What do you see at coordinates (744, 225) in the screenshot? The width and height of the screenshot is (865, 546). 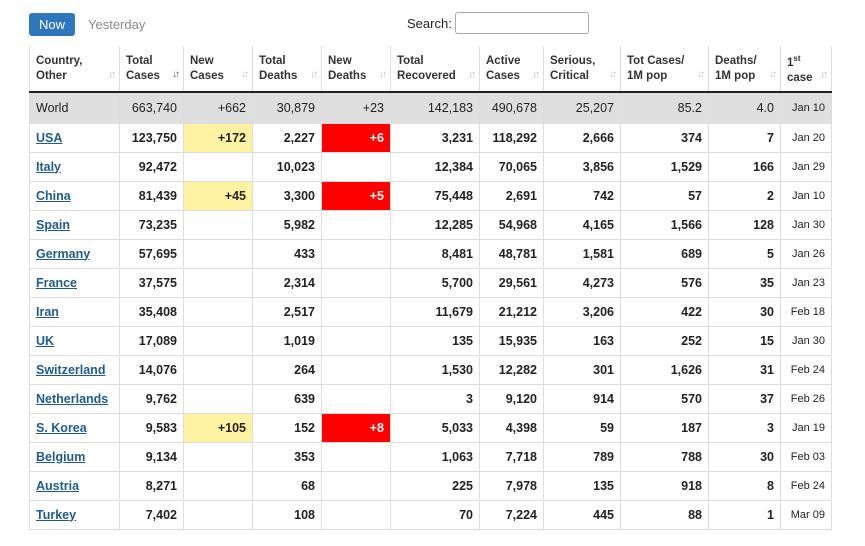 I see `cell-deaths-1m: 128` at bounding box center [744, 225].